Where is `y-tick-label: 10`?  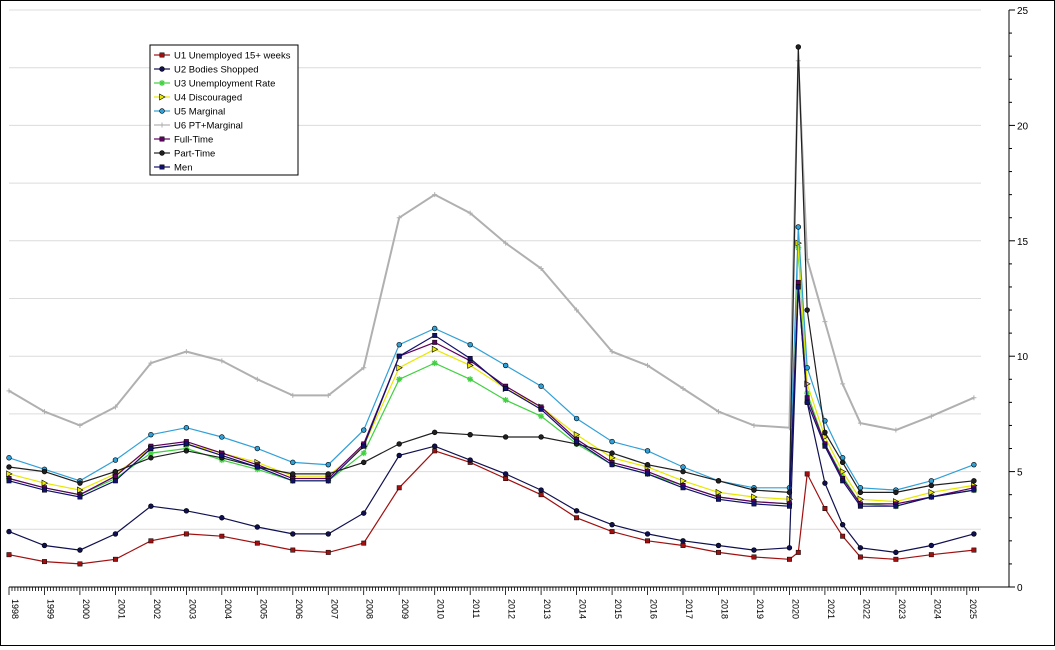
y-tick-label: 10 is located at coordinates (1023, 357).